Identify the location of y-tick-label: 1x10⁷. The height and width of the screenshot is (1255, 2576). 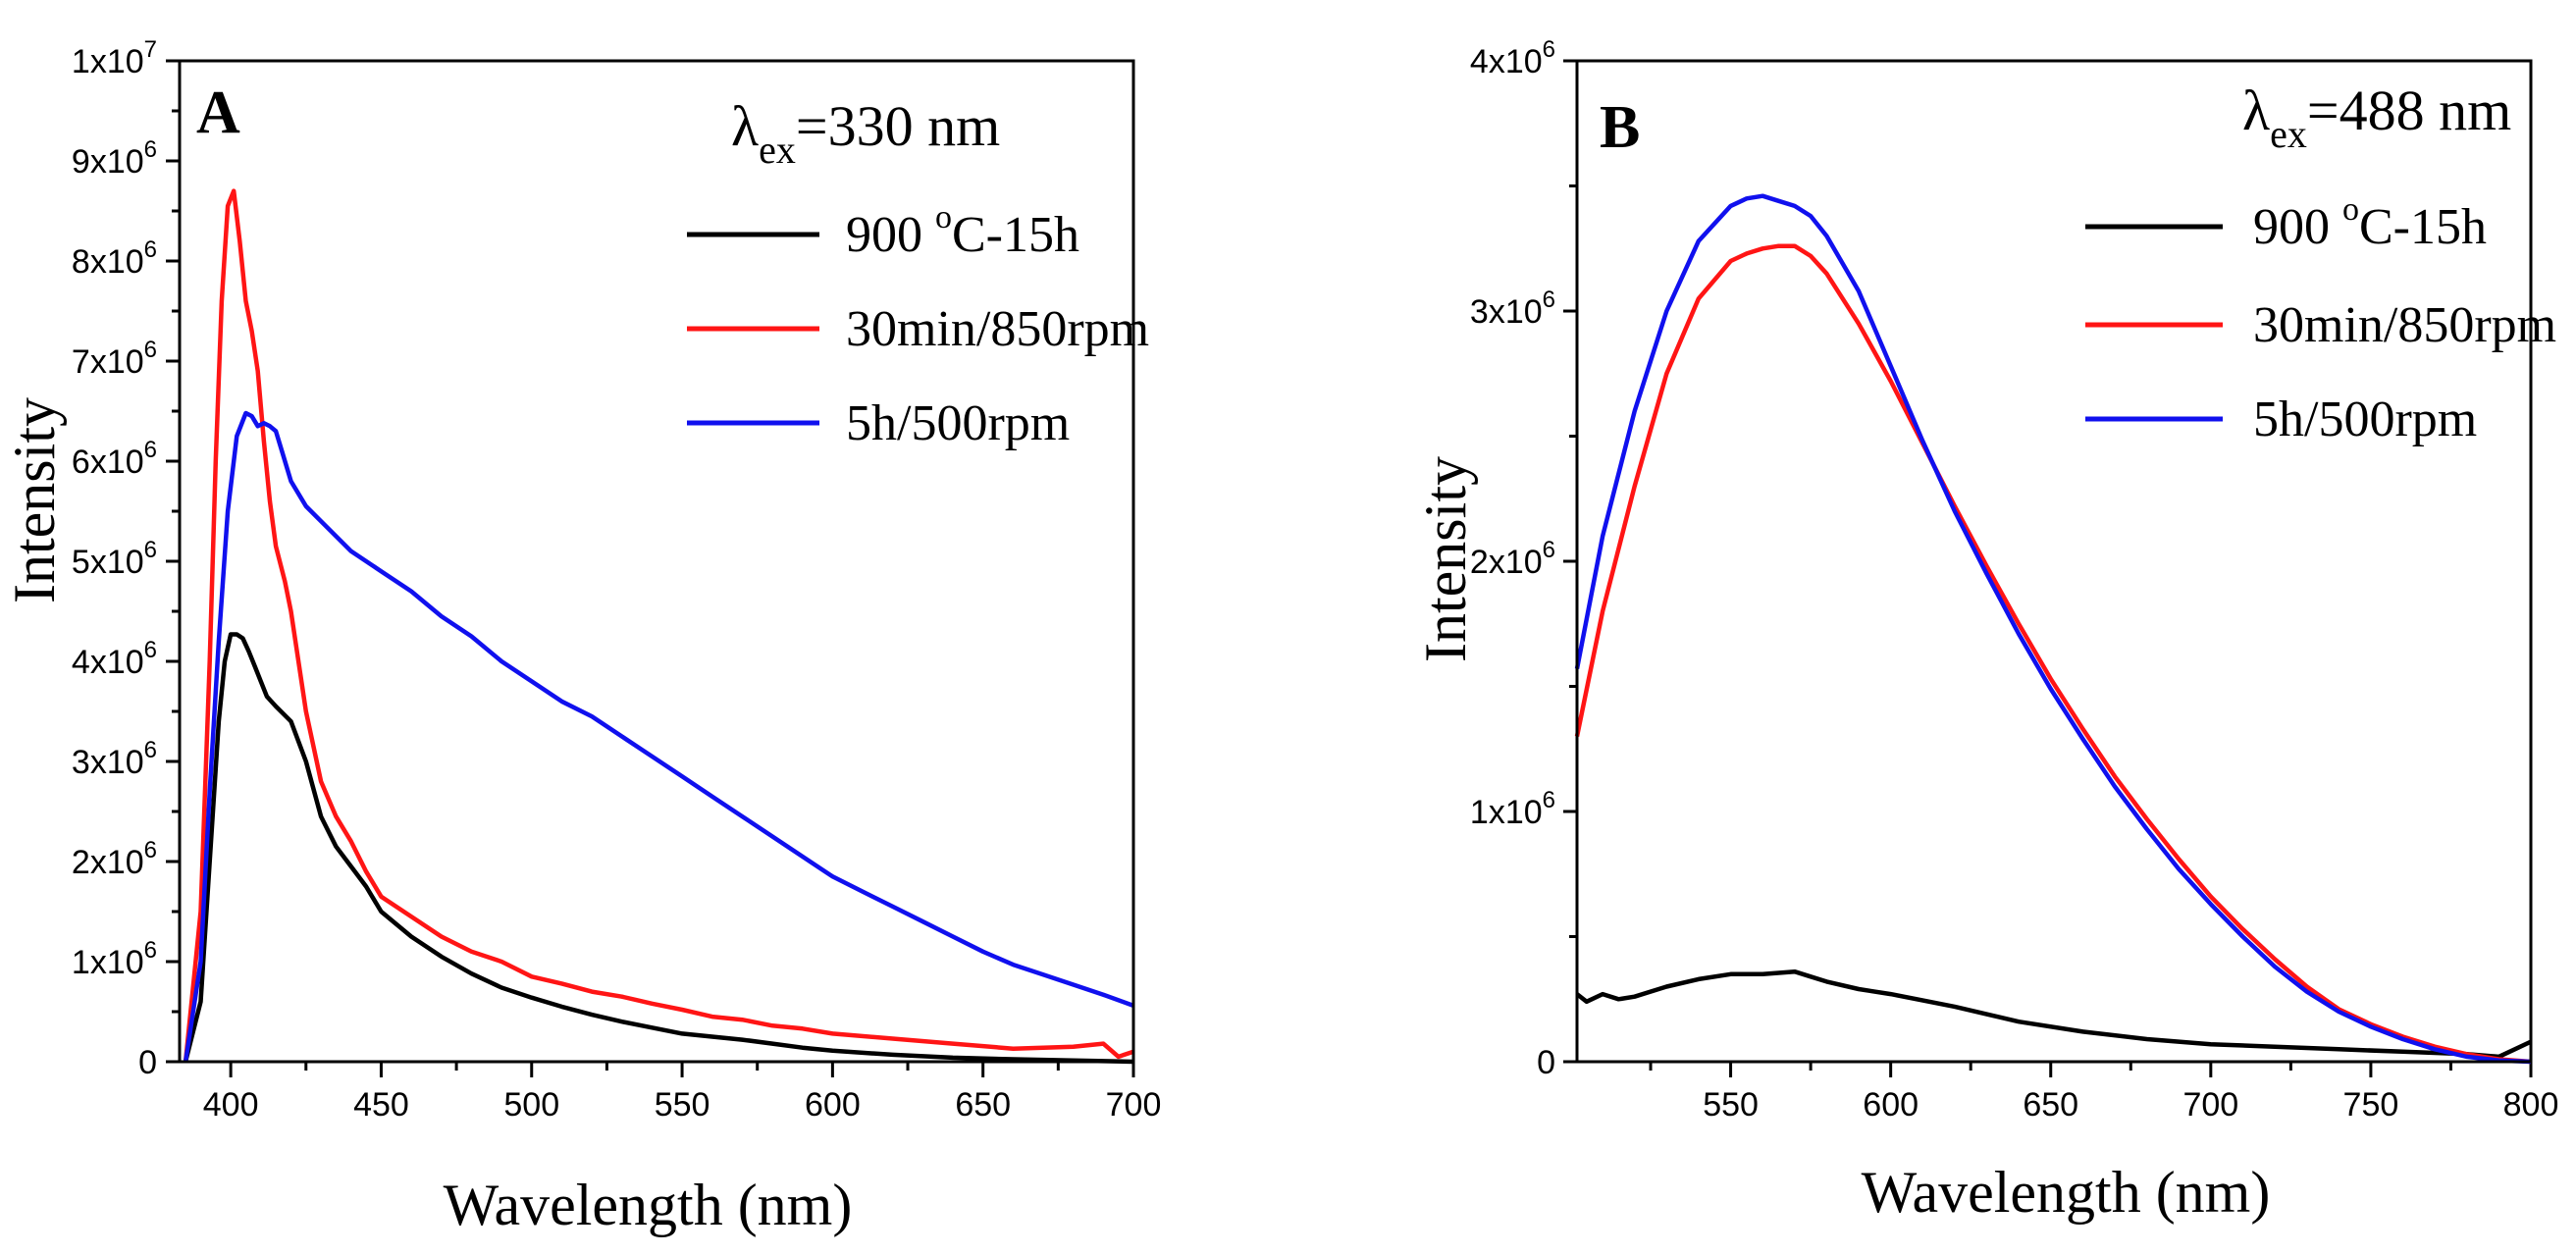
(114, 58).